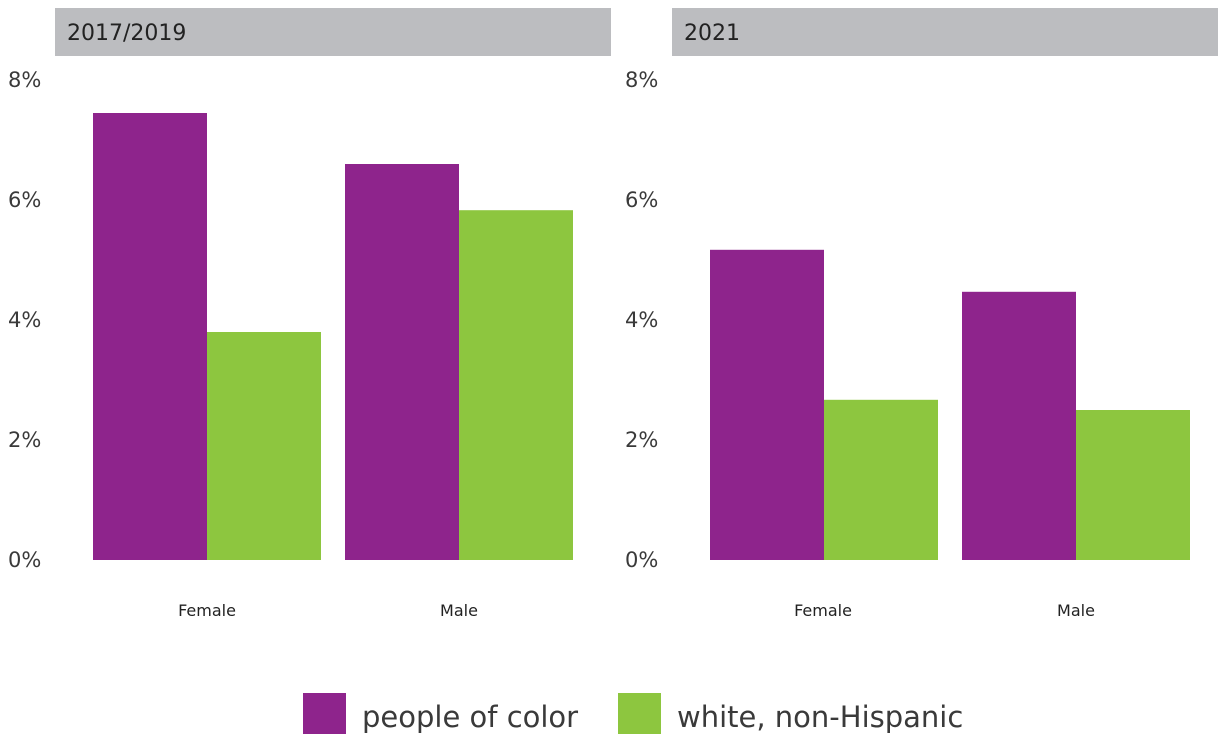  What do you see at coordinates (470, 717) in the screenshot?
I see `legend-label-people-of-color: people of color` at bounding box center [470, 717].